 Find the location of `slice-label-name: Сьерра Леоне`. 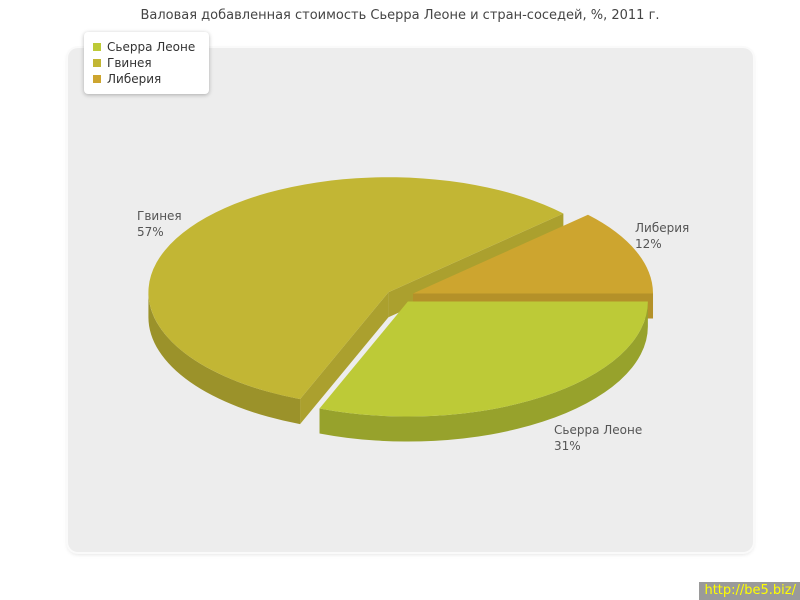

slice-label-name: Сьерра Леоне is located at coordinates (598, 430).